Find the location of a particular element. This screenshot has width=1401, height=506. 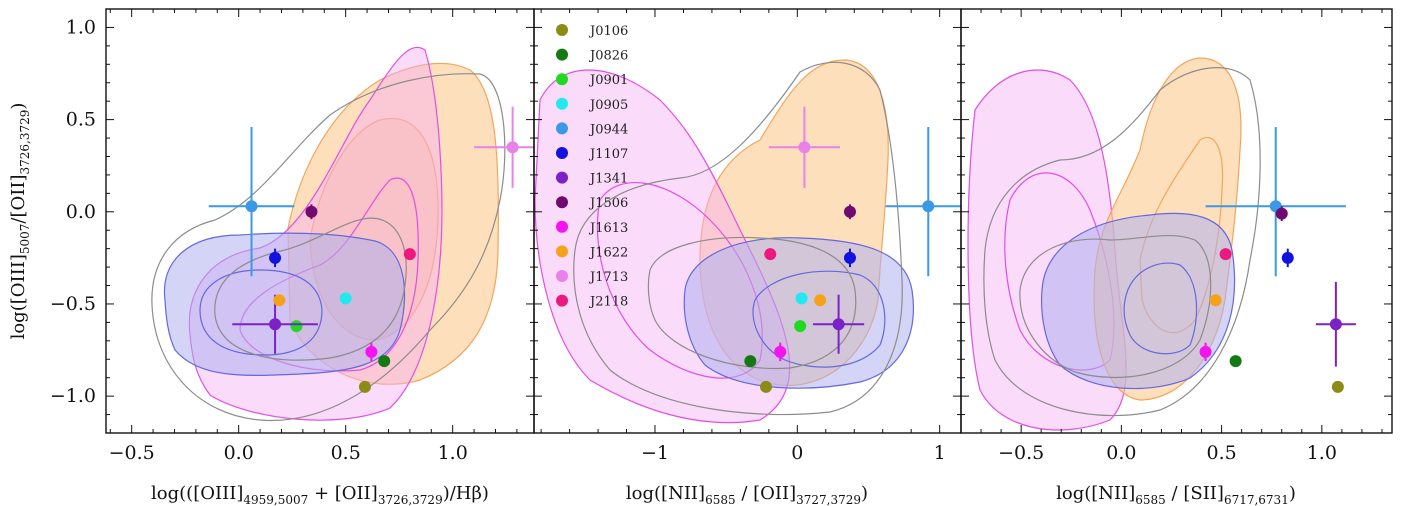

legend-marker-J1713 is located at coordinates (562, 276).